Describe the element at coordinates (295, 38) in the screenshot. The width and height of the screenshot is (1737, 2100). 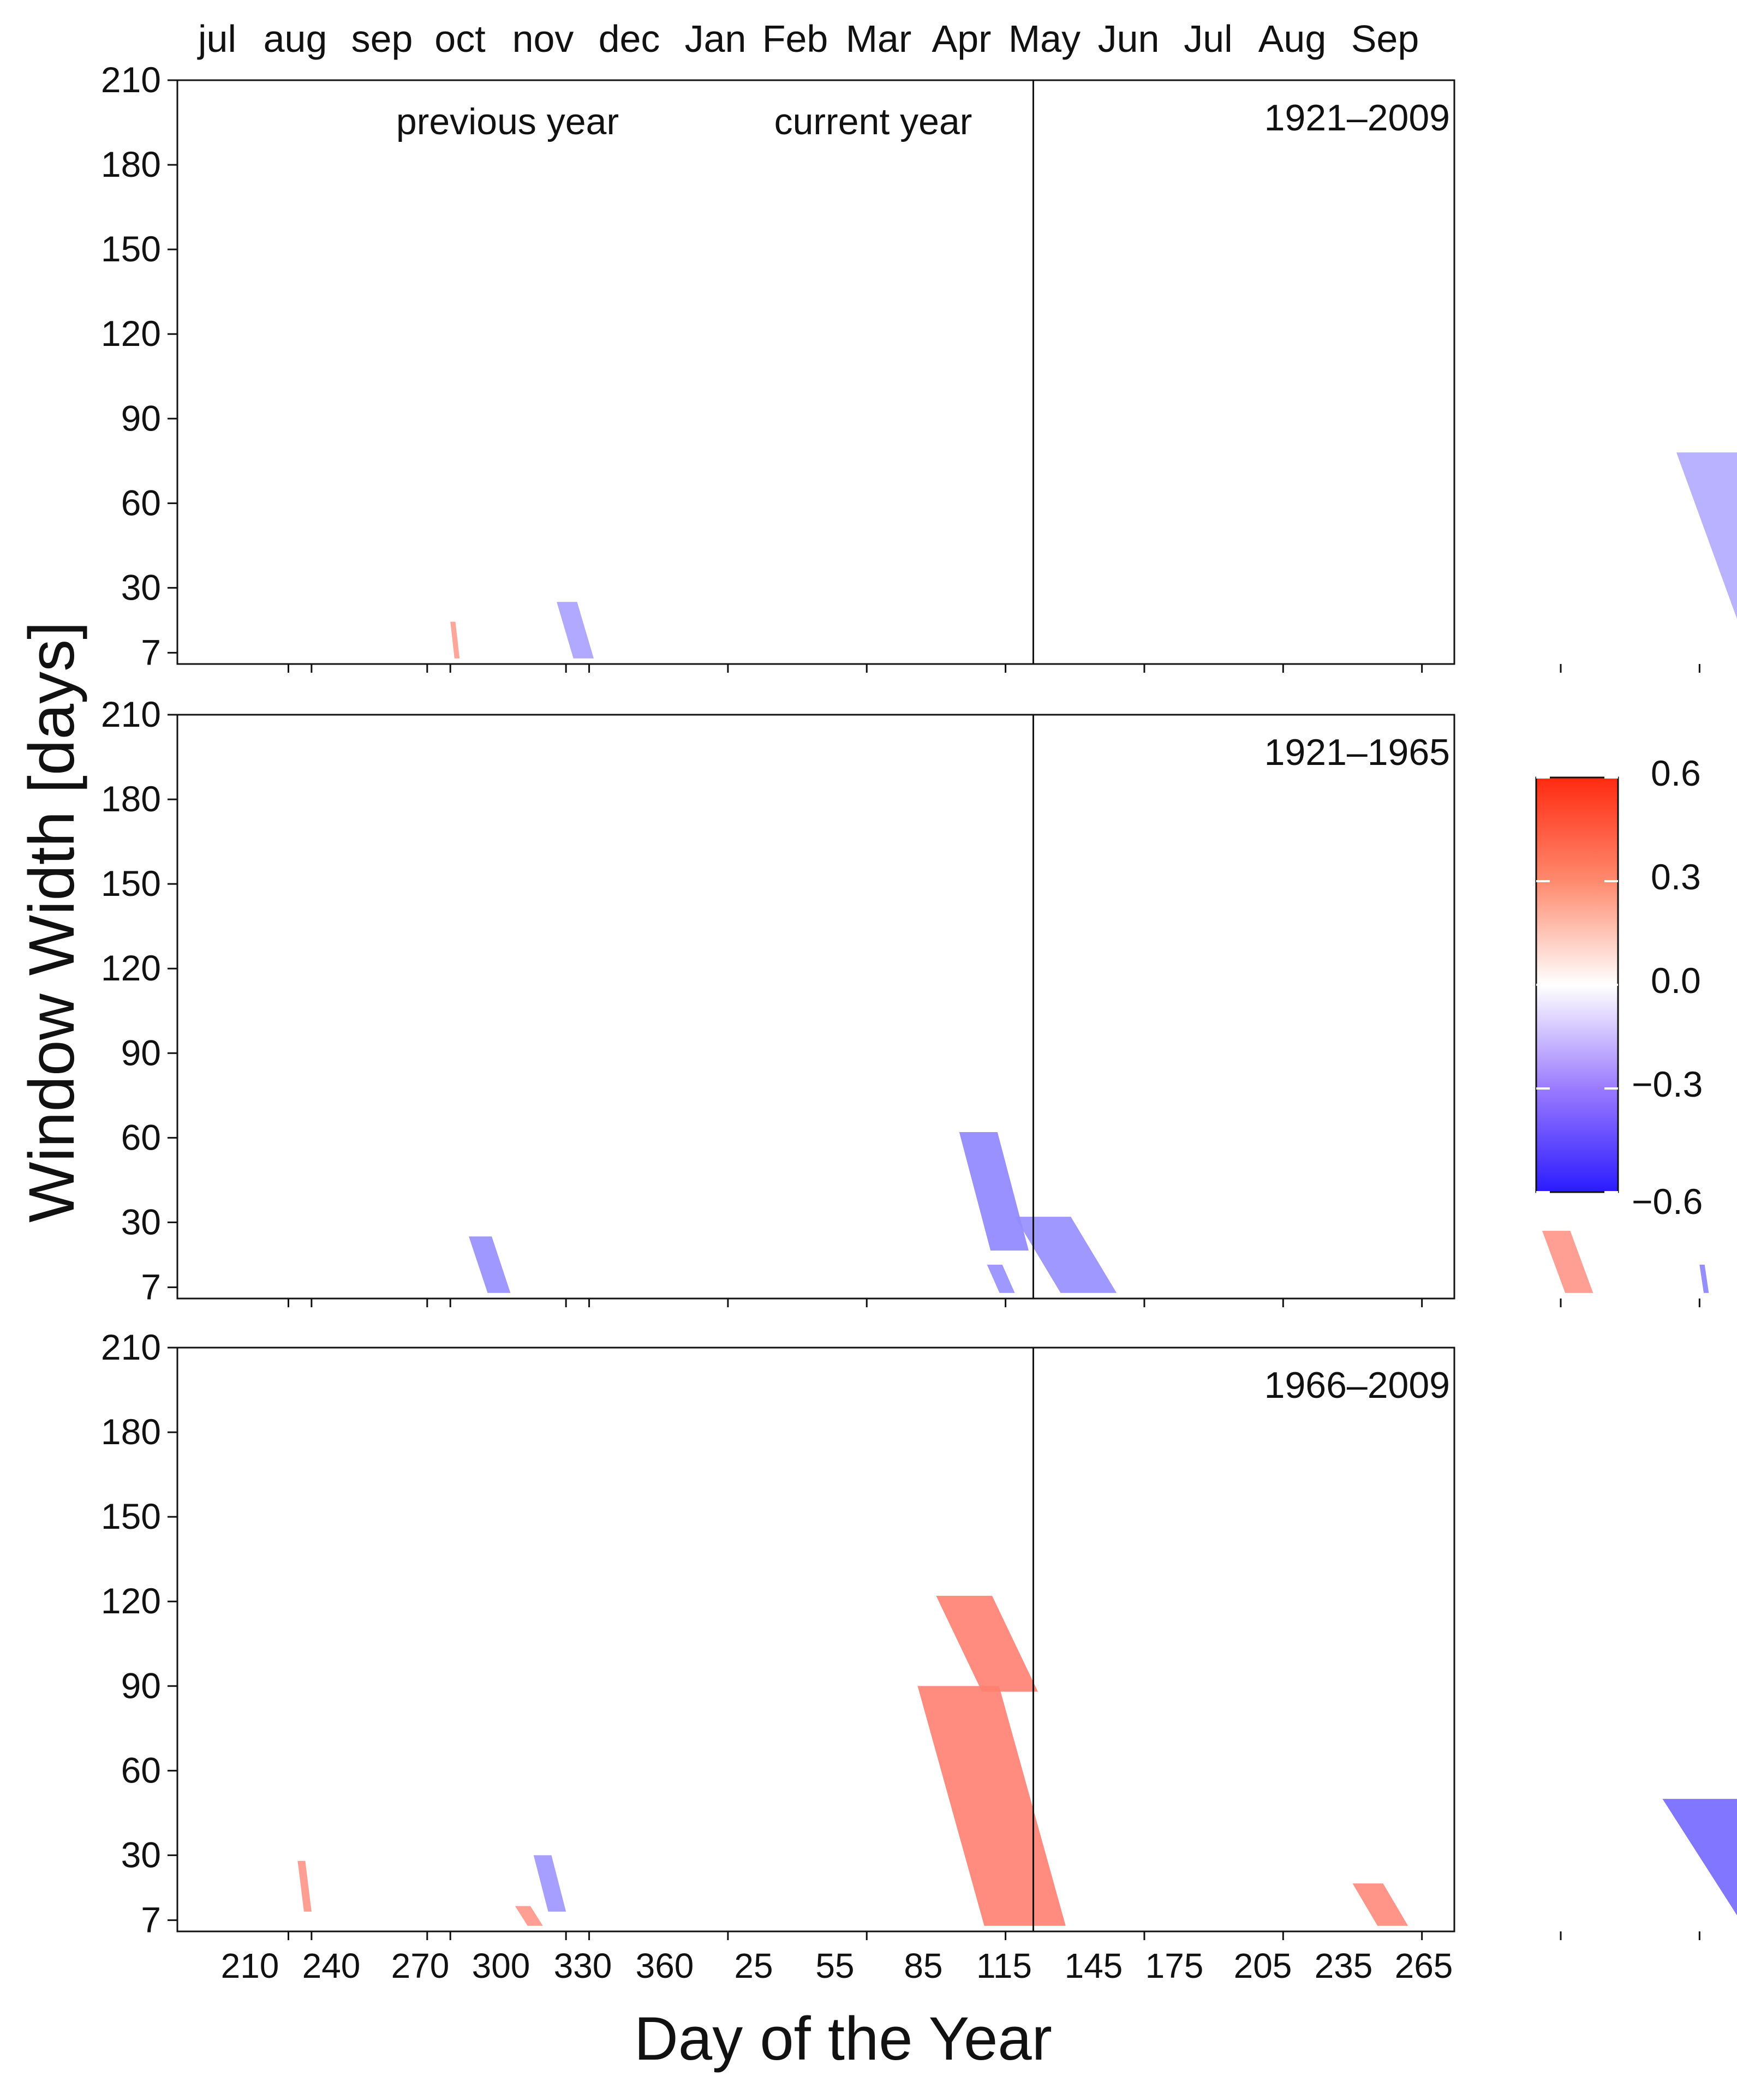
I see `month-label: aug` at that location.